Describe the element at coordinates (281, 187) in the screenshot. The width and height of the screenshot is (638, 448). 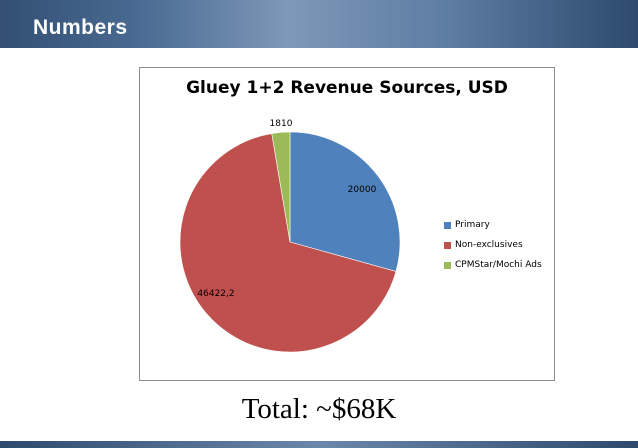
I see `pie-slice-cpmstar-mochi-ads` at that location.